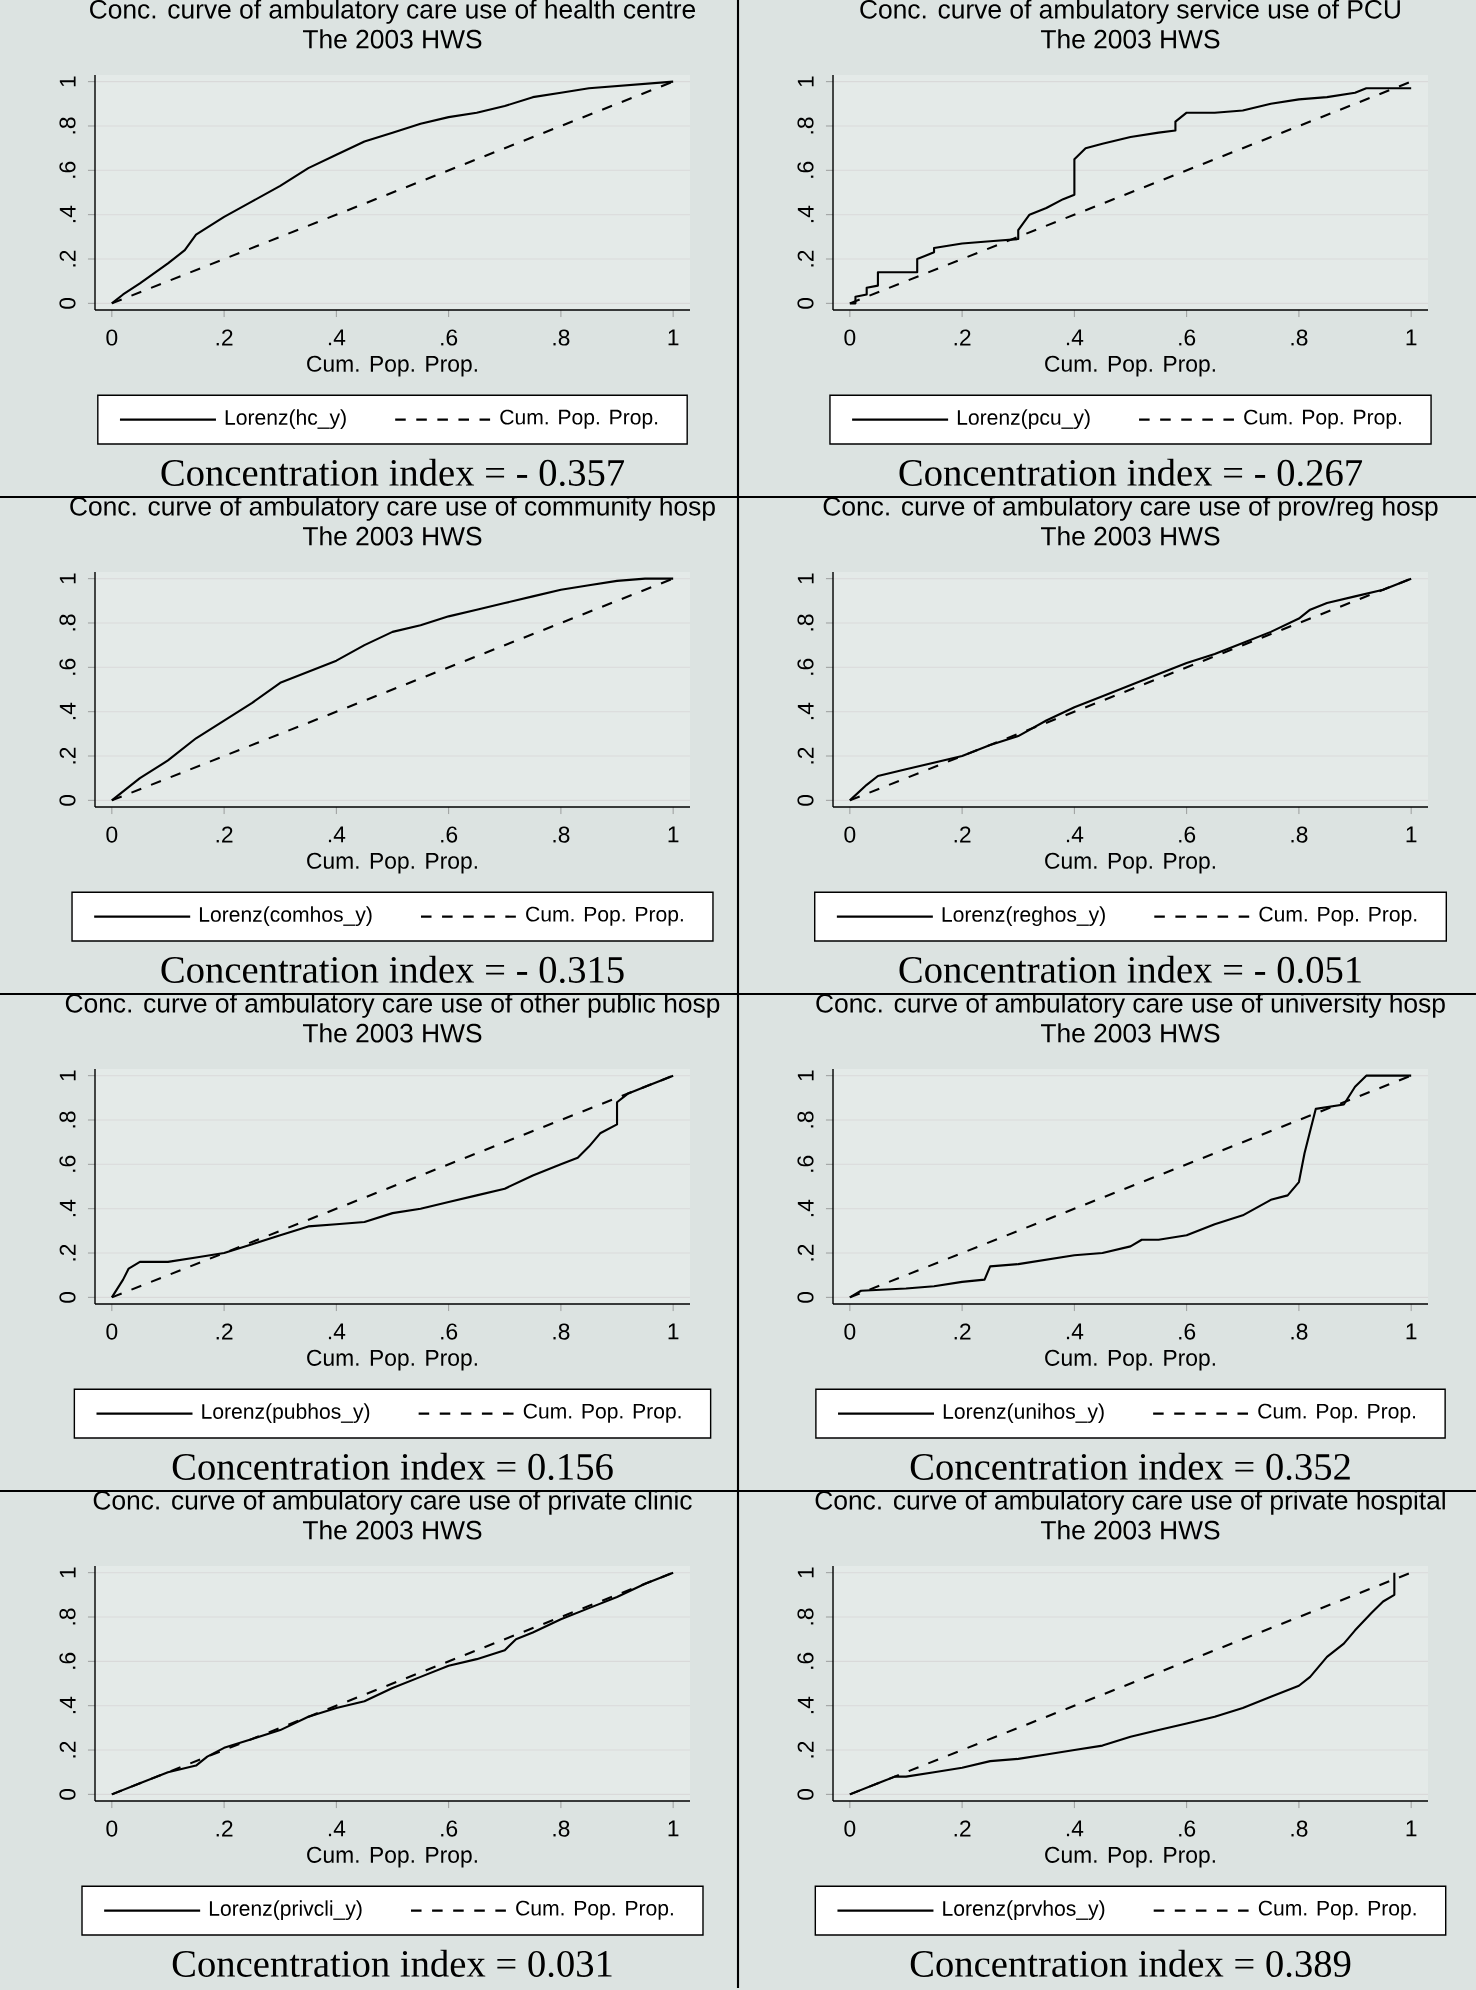 The height and width of the screenshot is (1990, 1476). I want to click on legend-label: Lorenz(reghos_y), so click(1023, 916).